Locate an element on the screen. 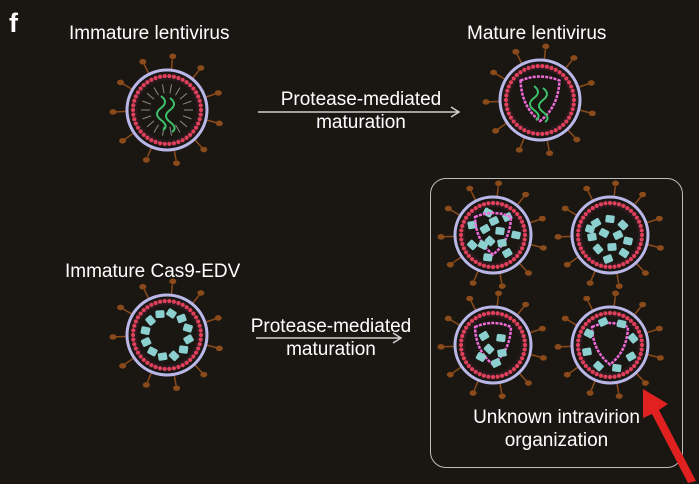 The height and width of the screenshot is (484, 699). arrow-label-top-line1: Protease-mediated is located at coordinates (361, 99).